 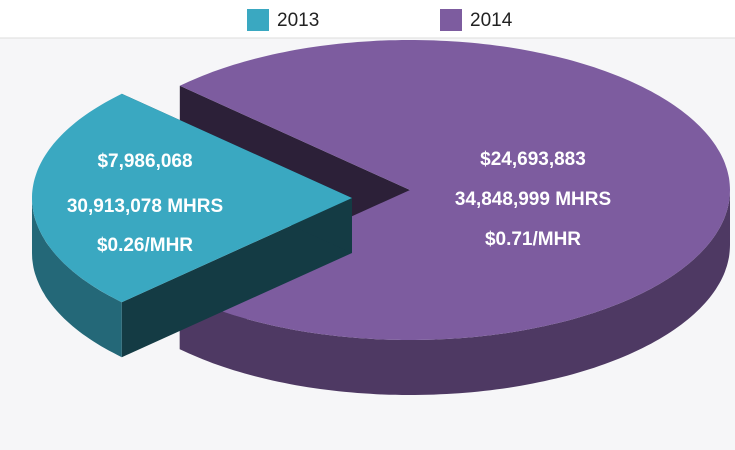 I want to click on slice-side, so click(x=77, y=278).